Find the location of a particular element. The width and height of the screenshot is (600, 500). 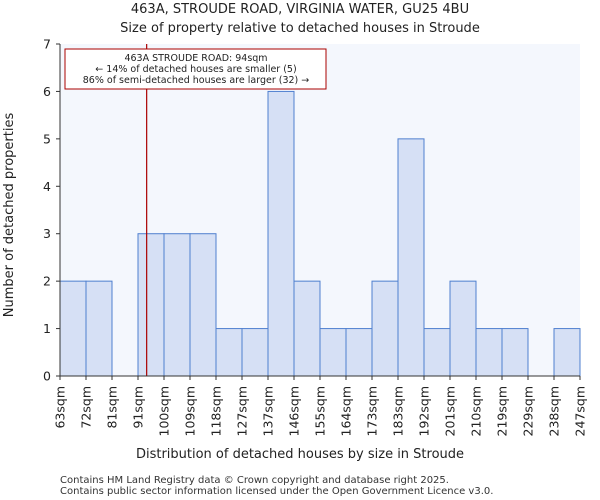

x-tick-label: 118sqm is located at coordinates (216, 411).